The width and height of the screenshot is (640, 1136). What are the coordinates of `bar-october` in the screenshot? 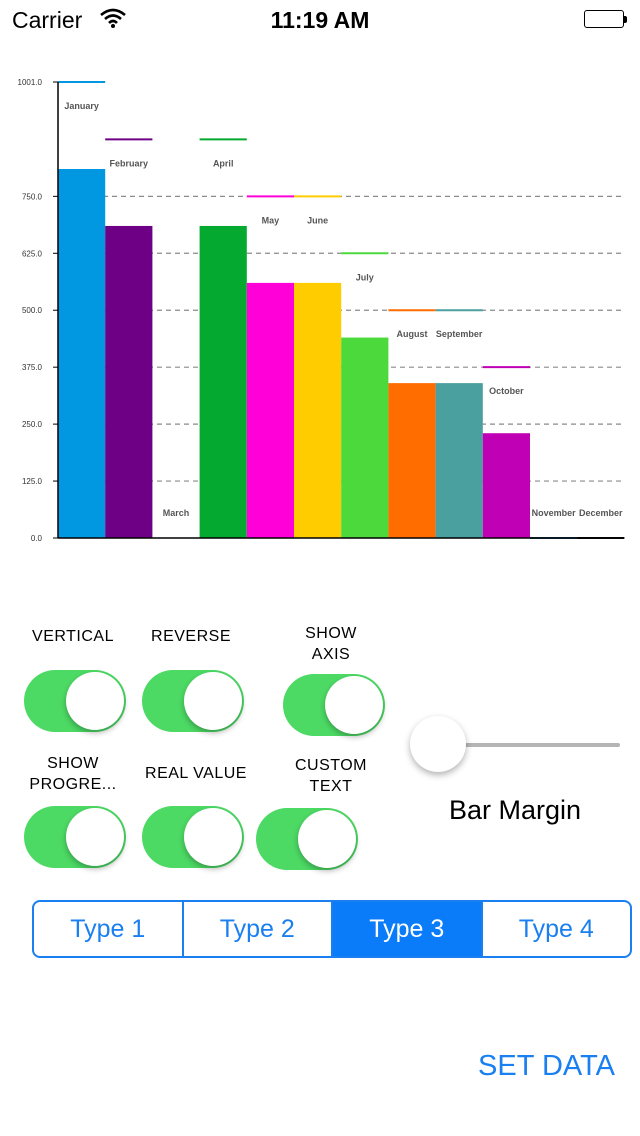 It's located at (506, 485).